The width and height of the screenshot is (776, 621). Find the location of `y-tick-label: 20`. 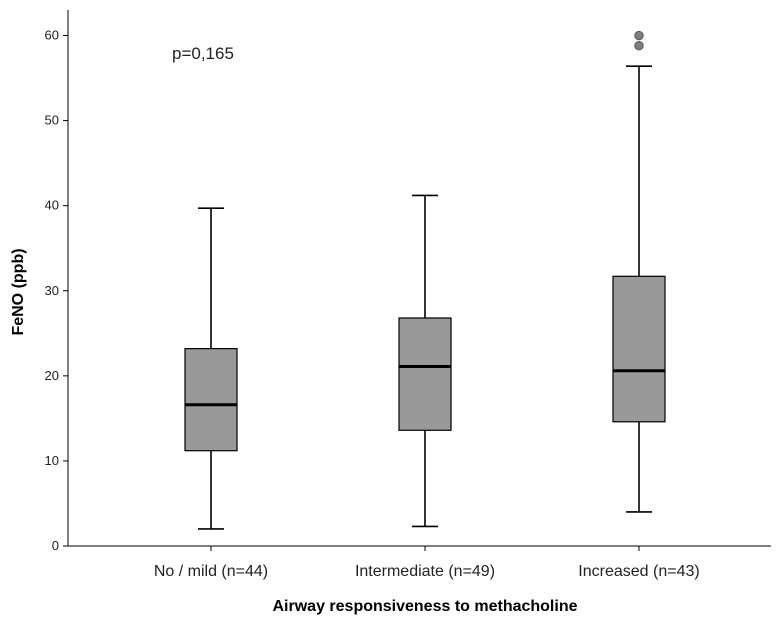

y-tick-label: 20 is located at coordinates (52, 375).